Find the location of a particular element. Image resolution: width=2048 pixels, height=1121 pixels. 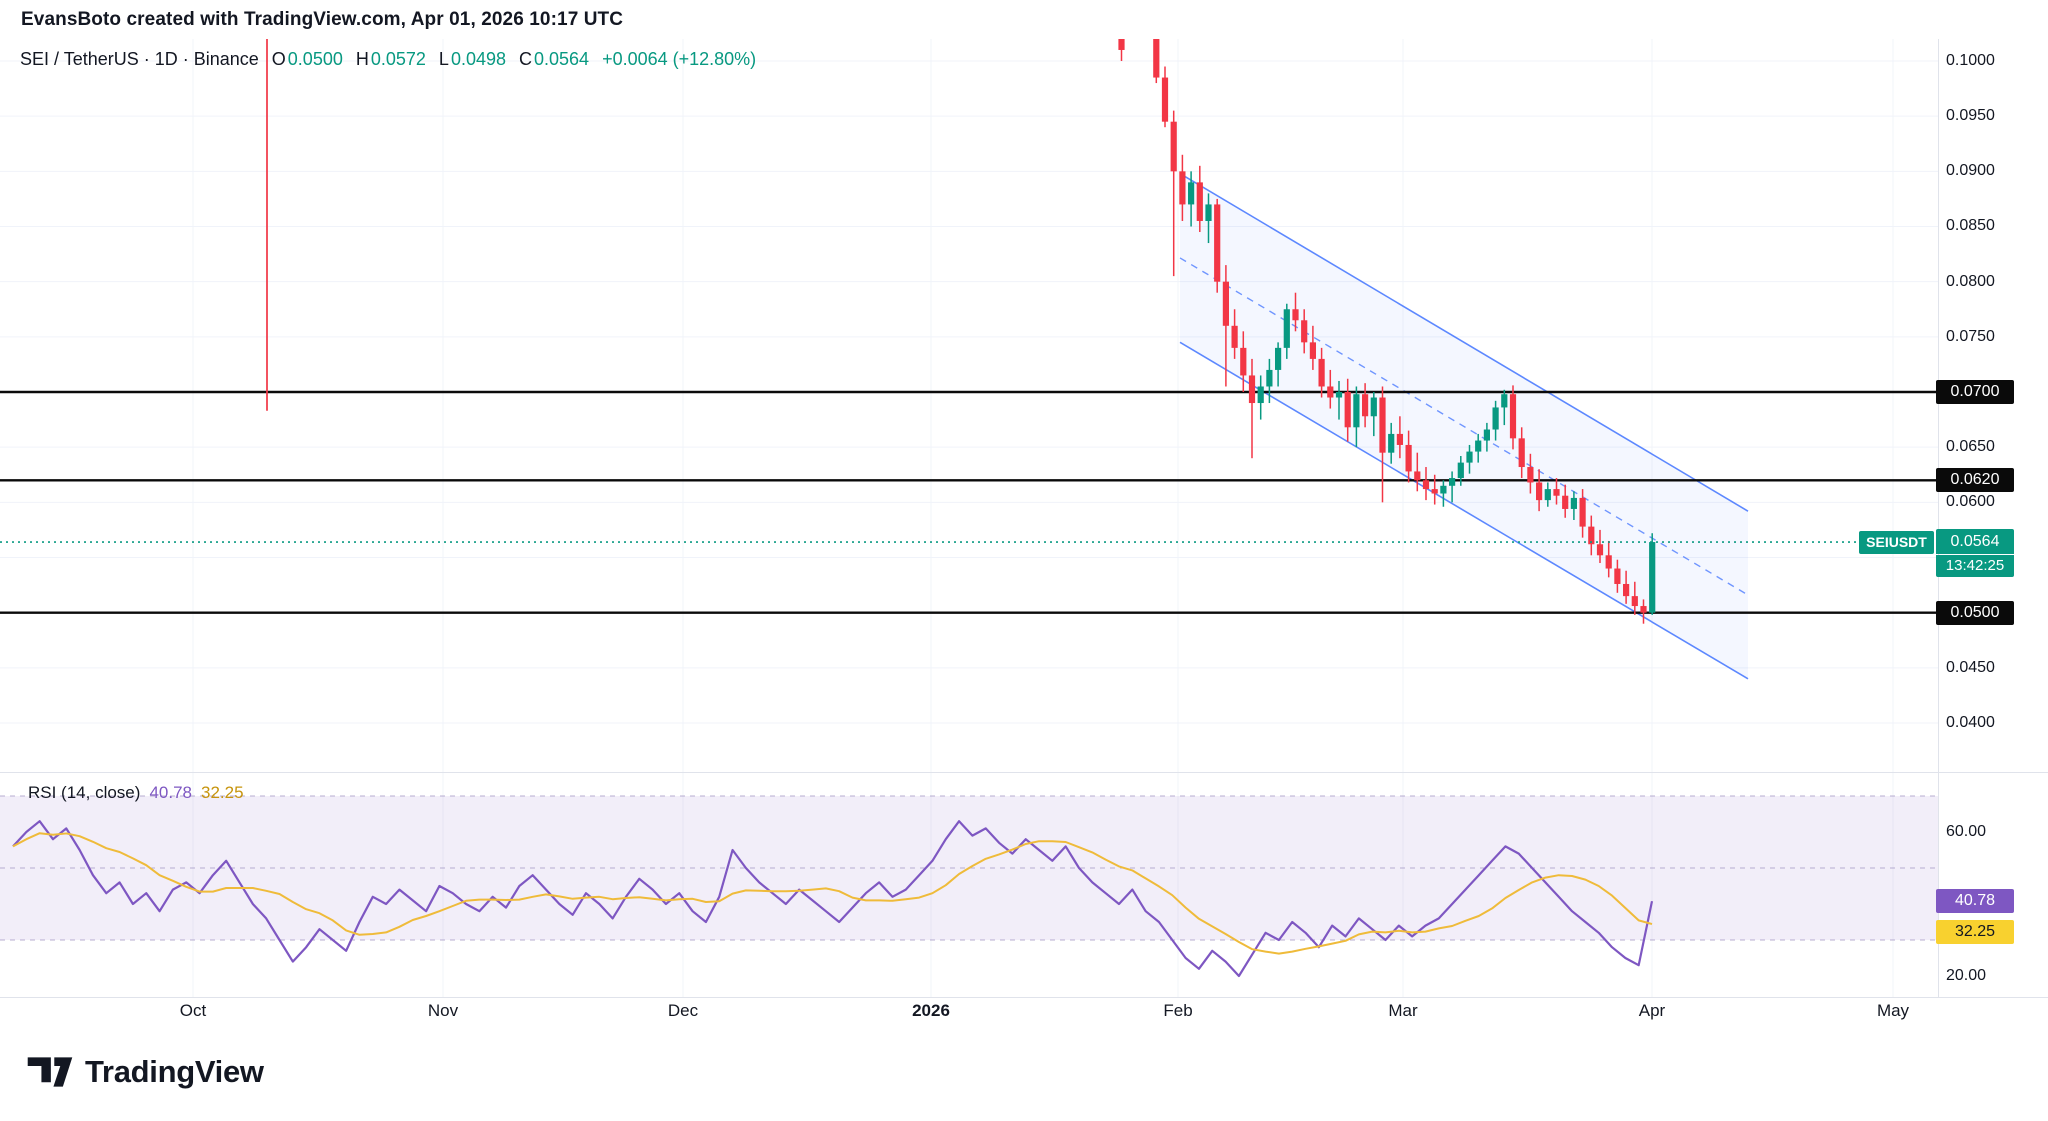

price-axis-label: 0.0950 is located at coordinates (1970, 116).